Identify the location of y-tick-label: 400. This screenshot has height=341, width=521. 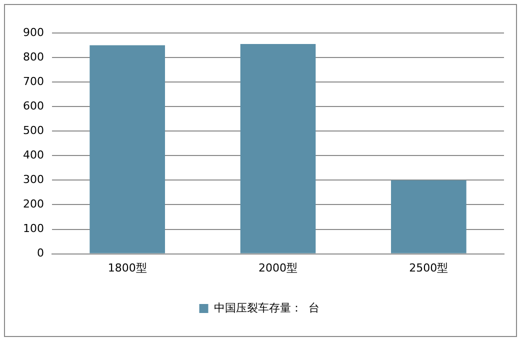
(33, 155).